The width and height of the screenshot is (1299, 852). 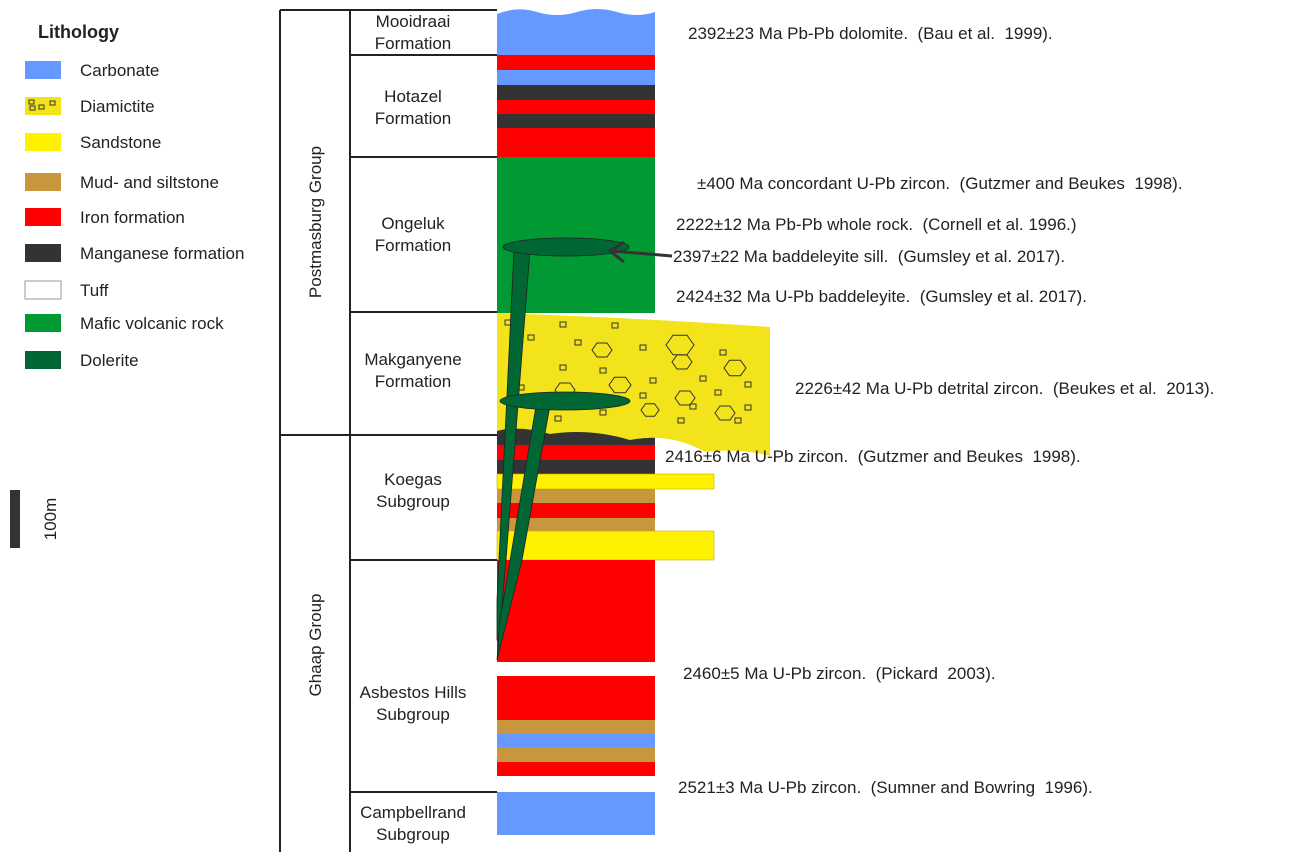 What do you see at coordinates (315, 644) in the screenshot?
I see `group-label: Ghaap Group` at bounding box center [315, 644].